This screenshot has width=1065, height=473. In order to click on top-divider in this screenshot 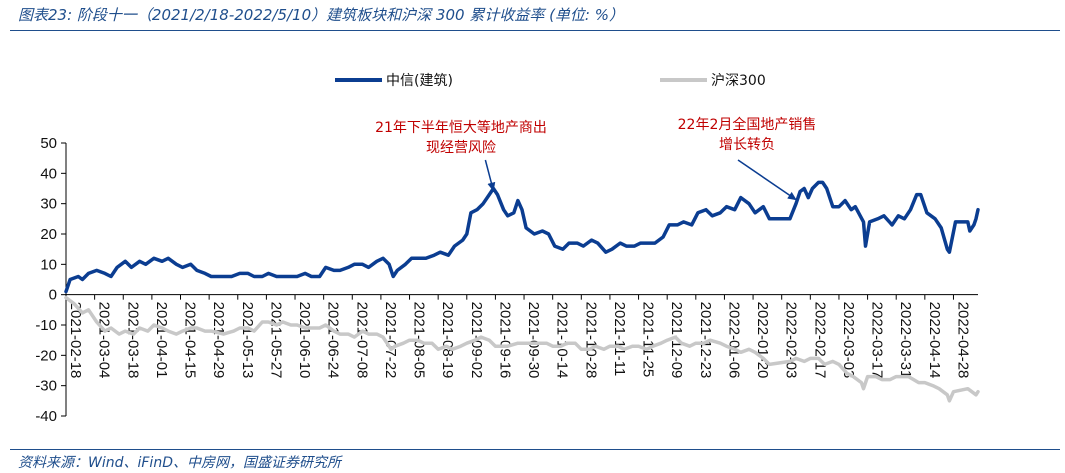, I will do `click(535, 30)`.